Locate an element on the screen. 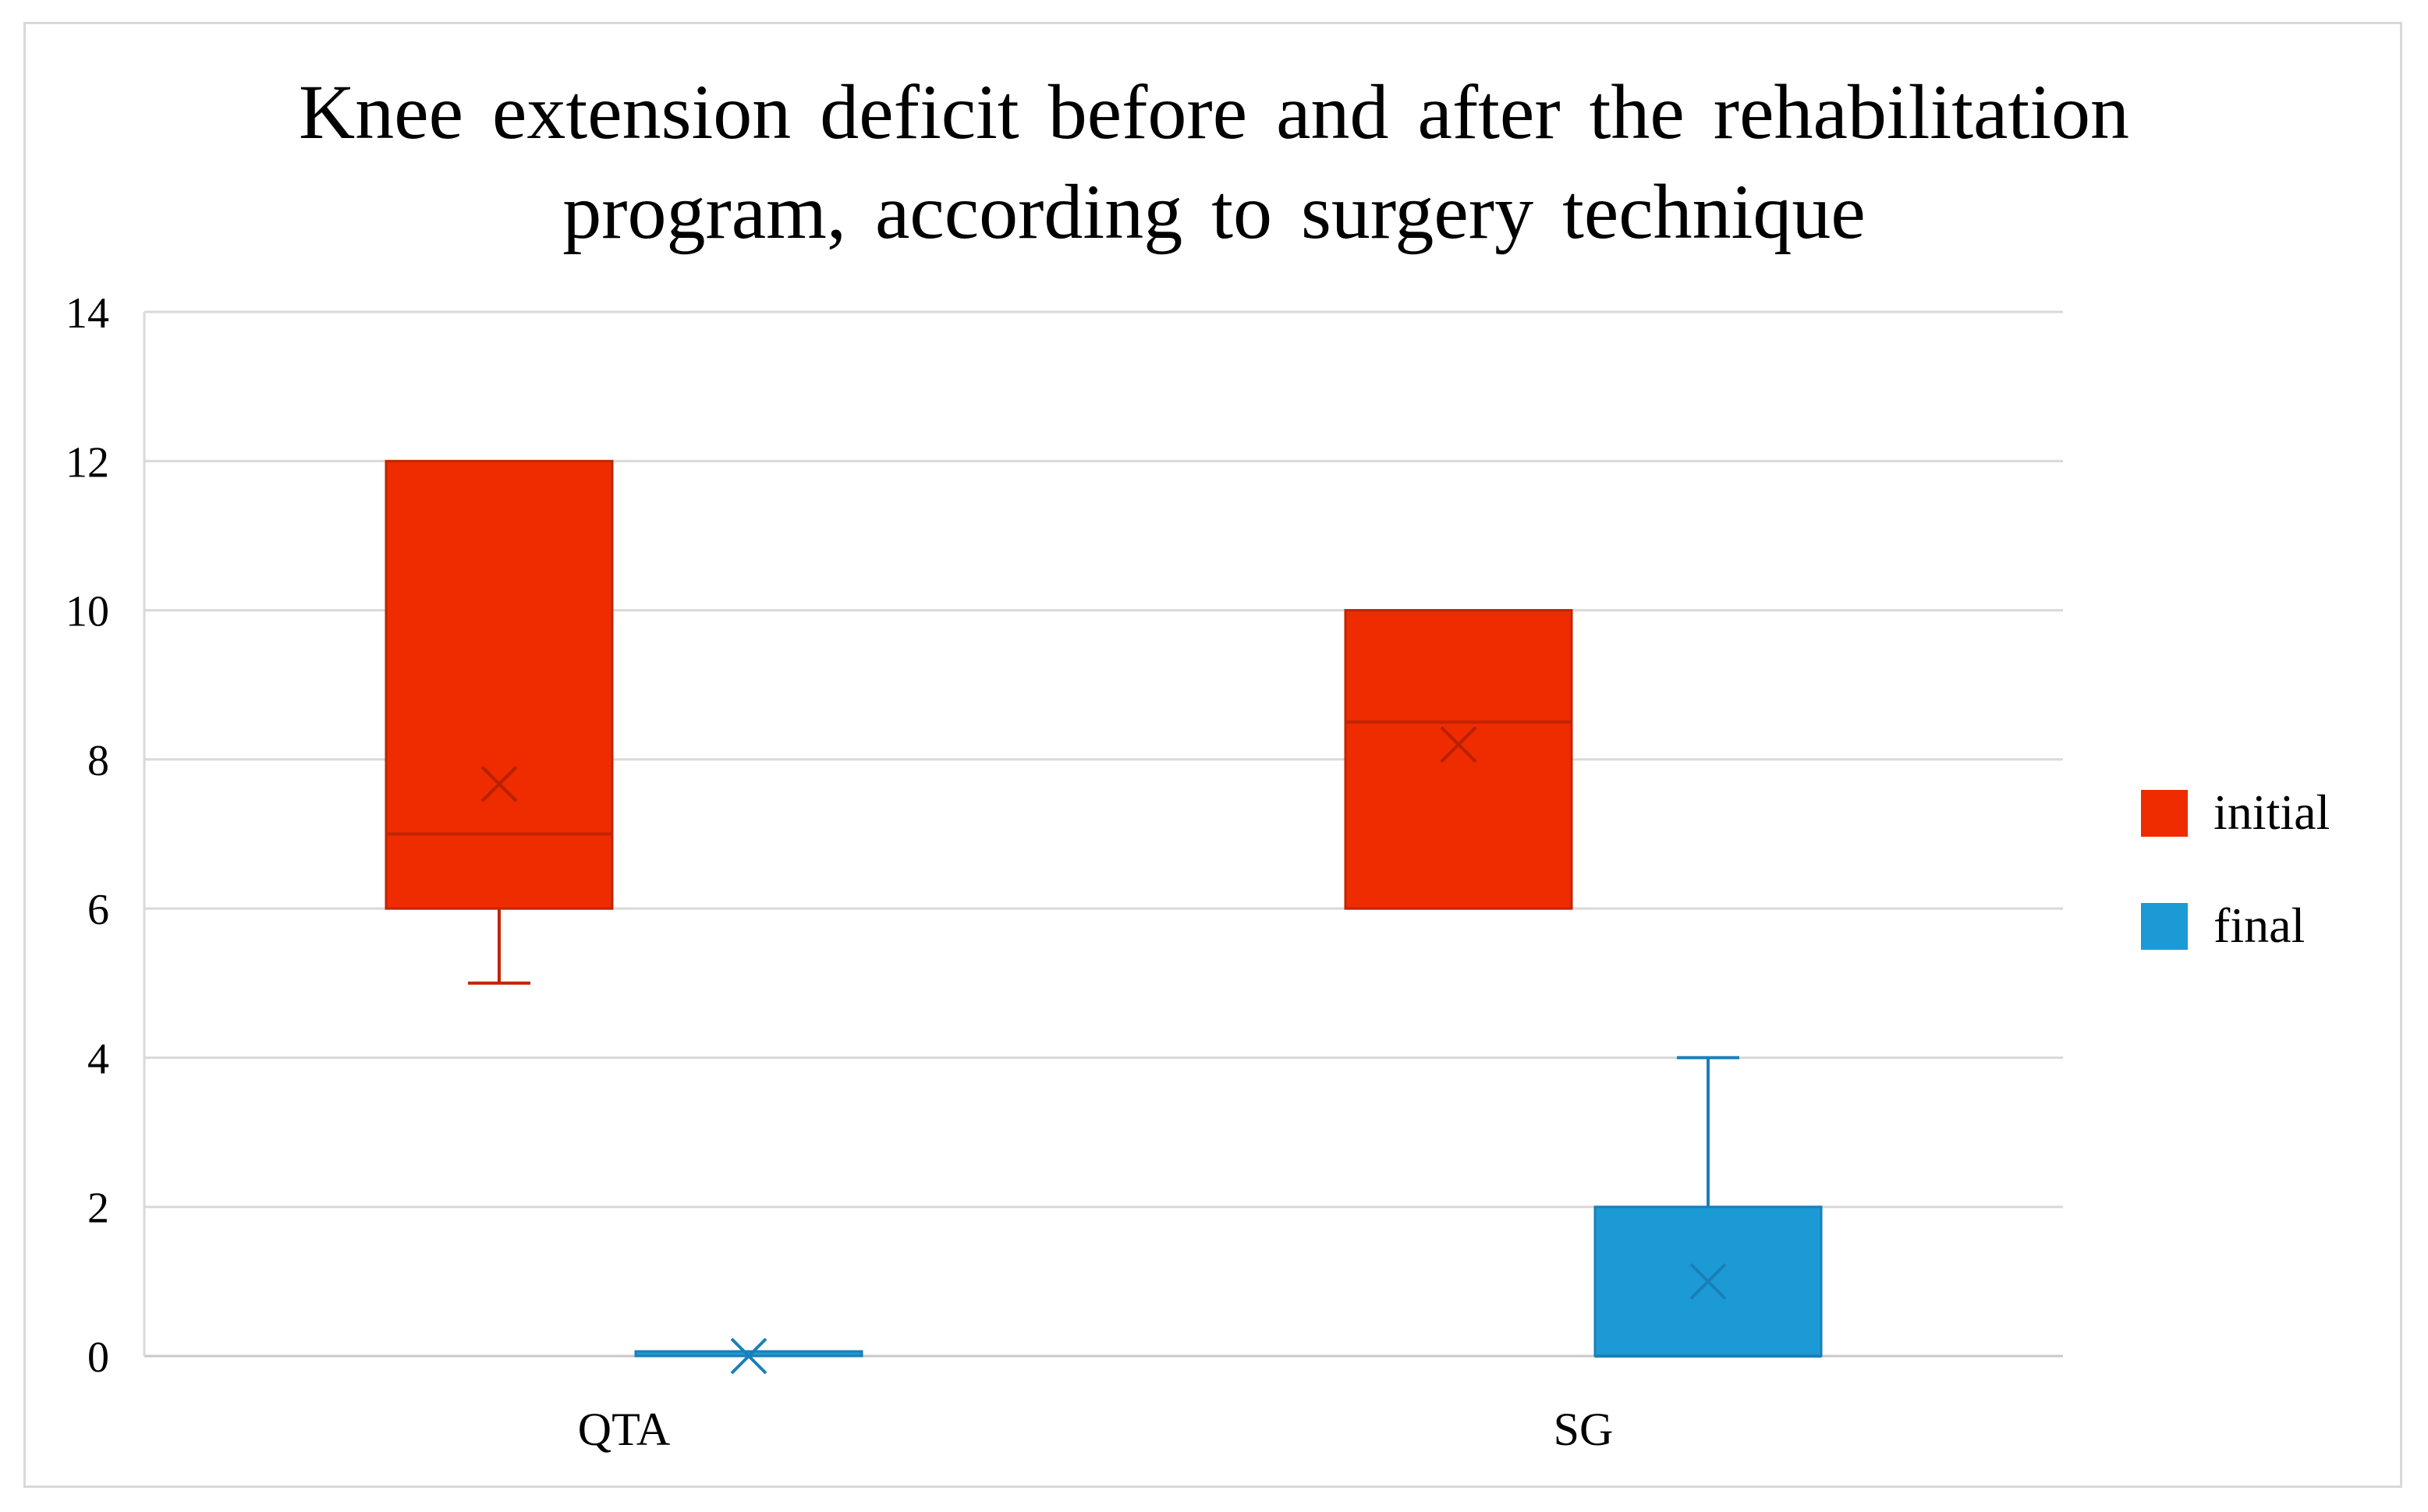 The height and width of the screenshot is (1512, 2428). legend: initial final is located at coordinates (2235, 868).